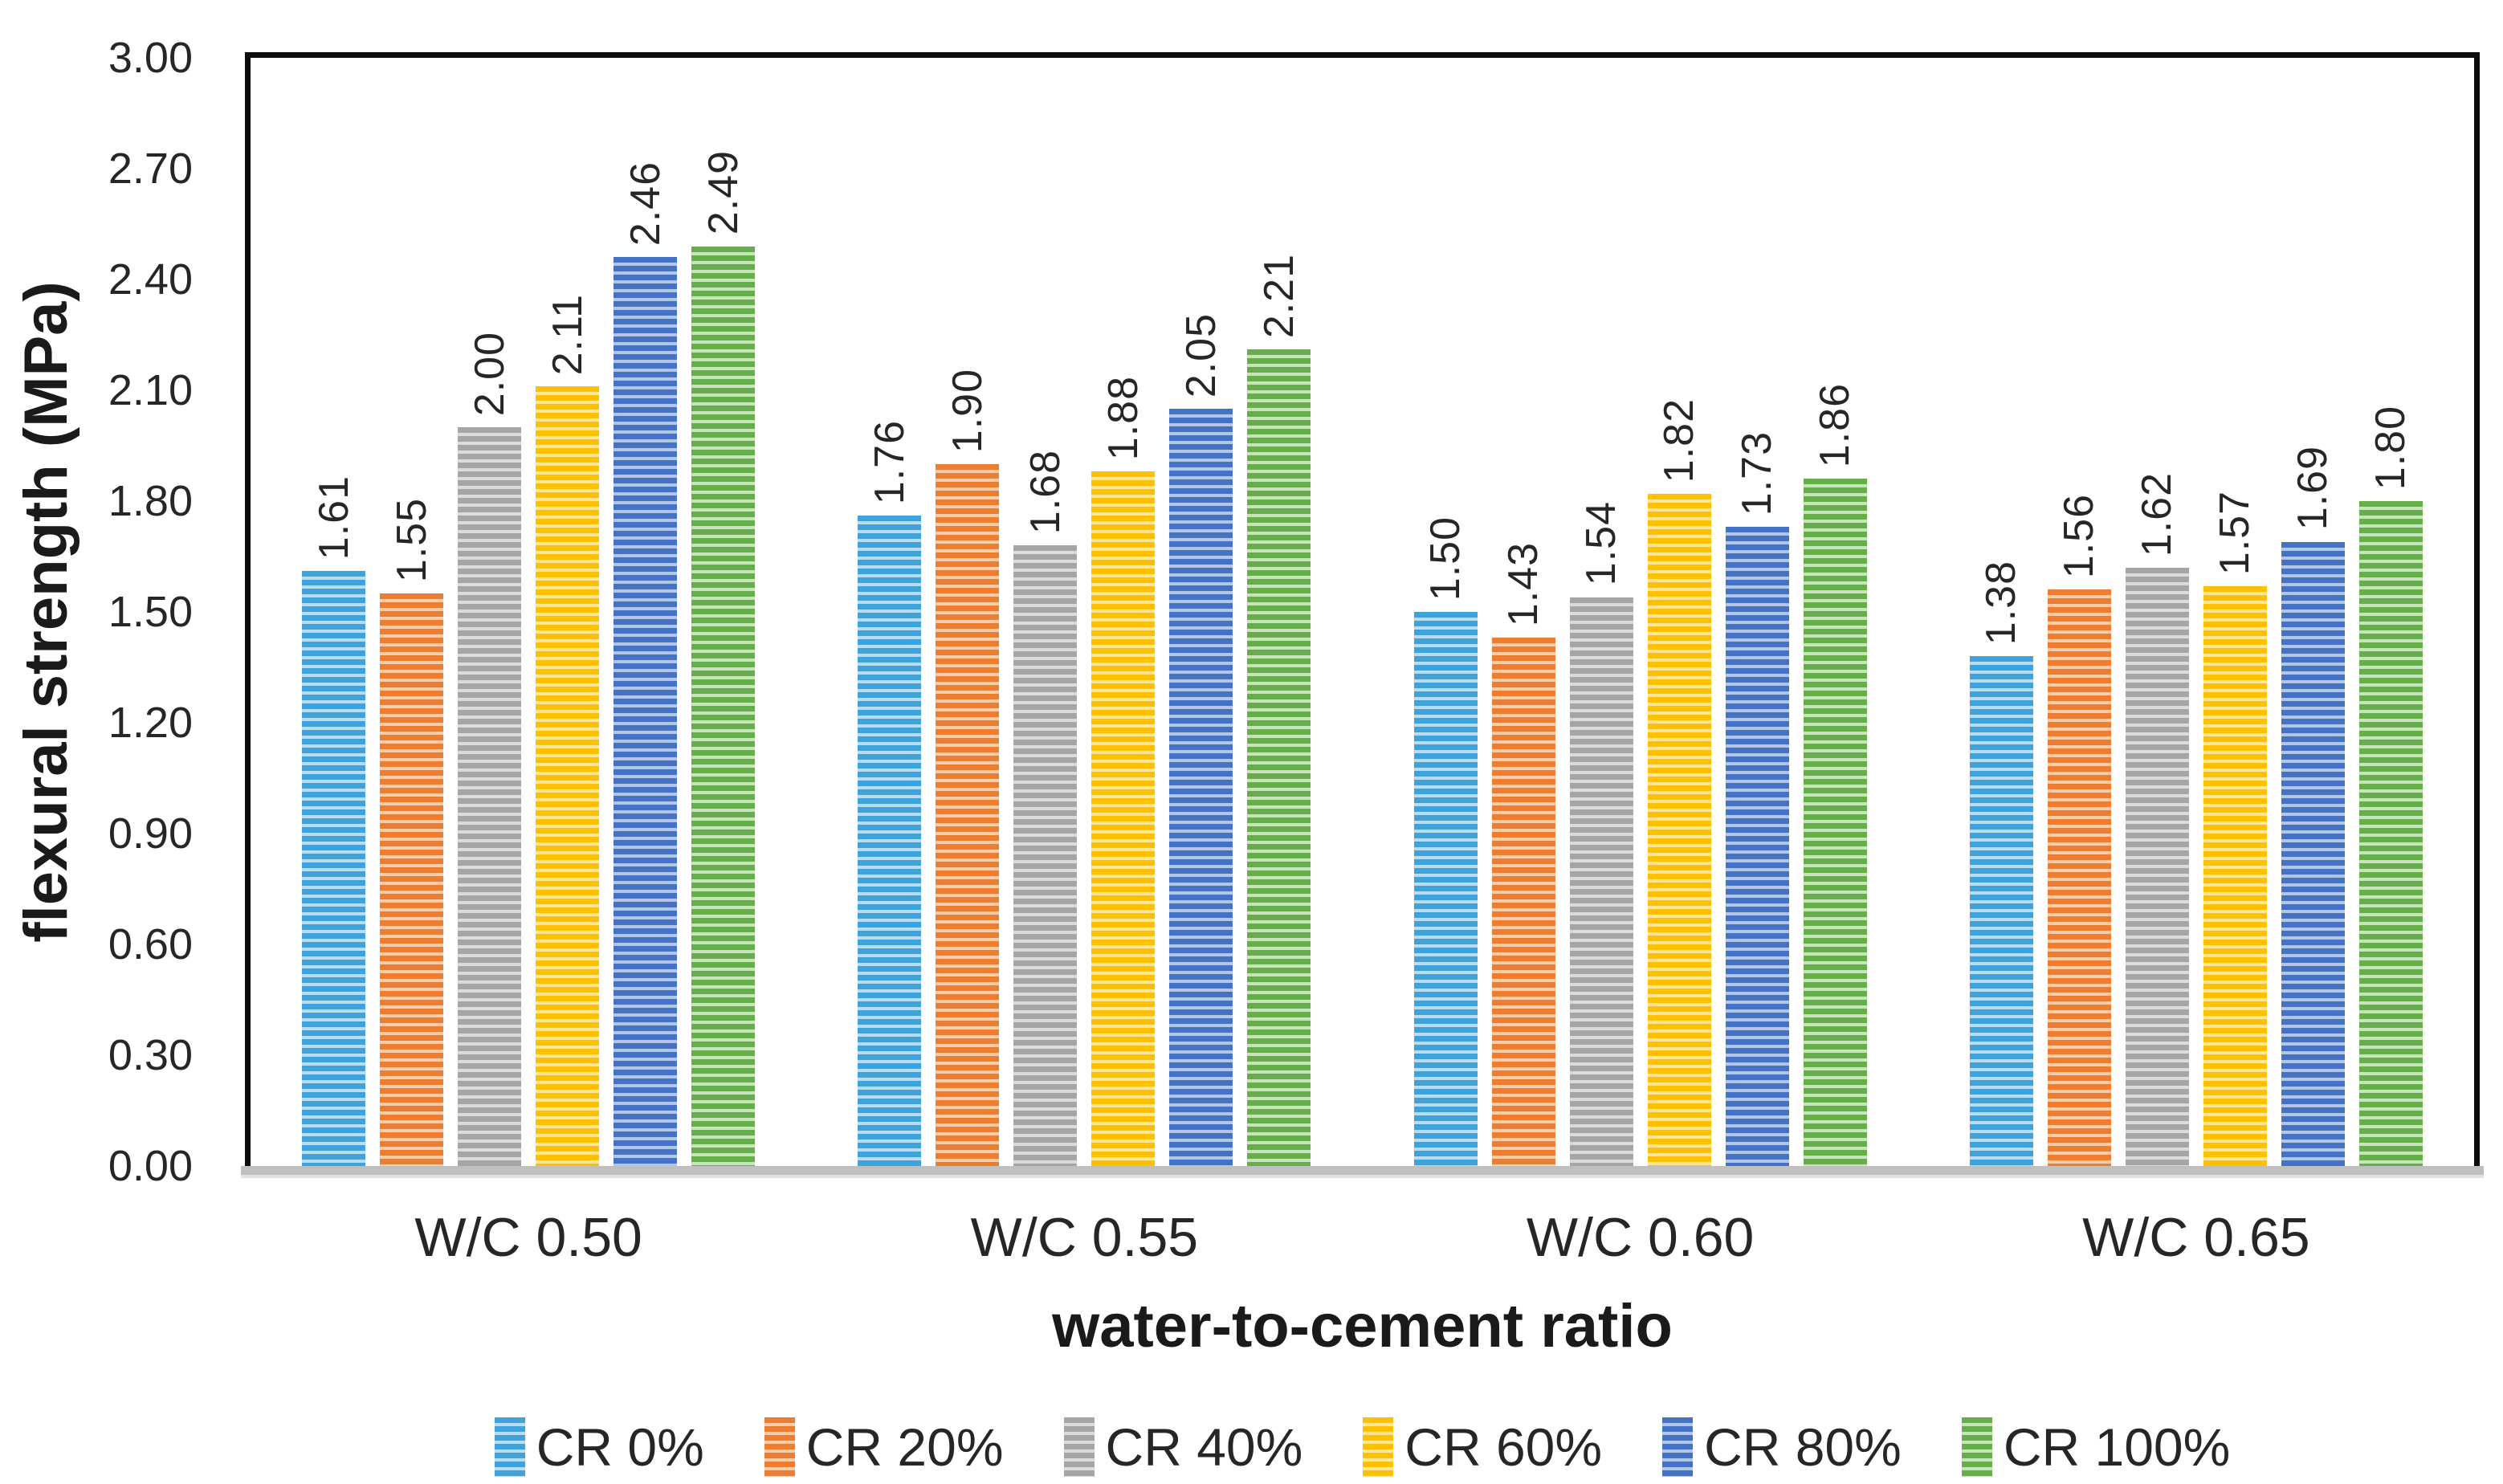 This screenshot has width=2503, height=1484. What do you see at coordinates (150, 1166) in the screenshot?
I see `y-axis-tick-label: 0.00` at bounding box center [150, 1166].